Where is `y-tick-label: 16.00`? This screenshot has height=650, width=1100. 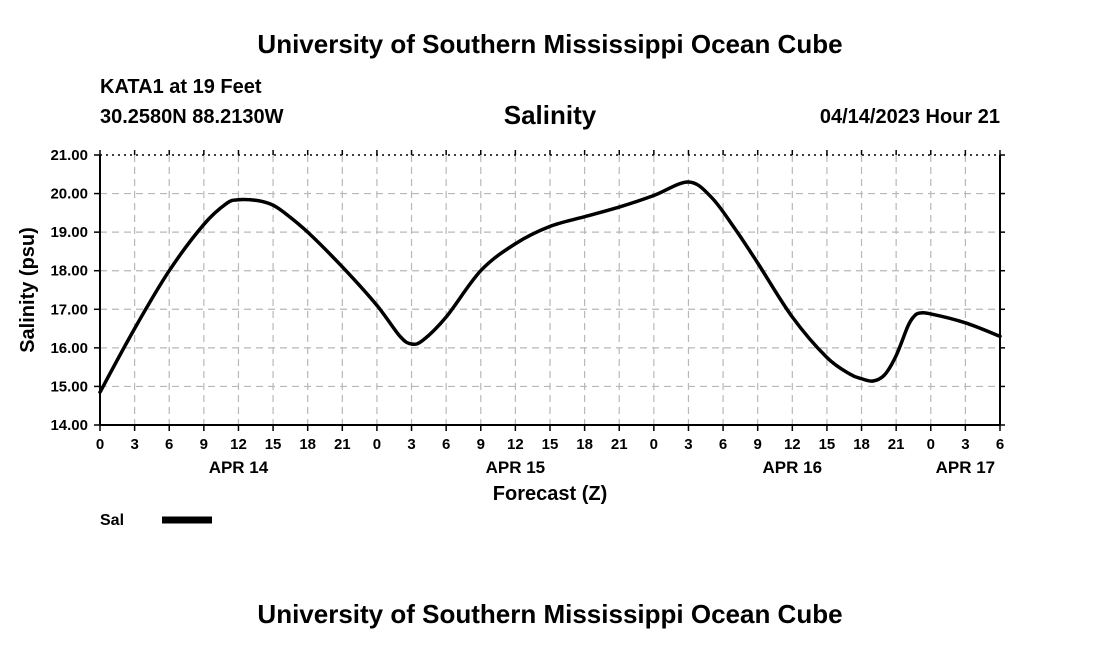 y-tick-label: 16.00 is located at coordinates (69, 348).